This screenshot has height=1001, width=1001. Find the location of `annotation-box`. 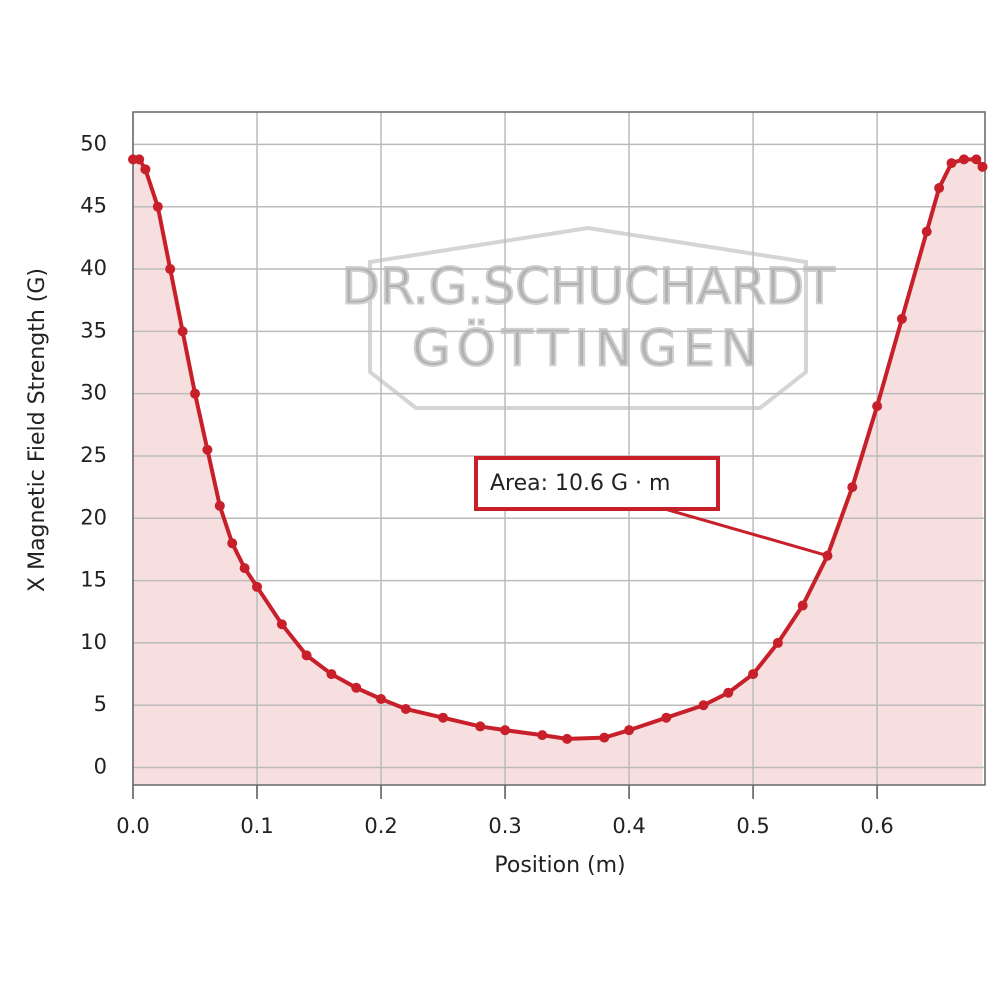

annotation-box is located at coordinates (597, 483).